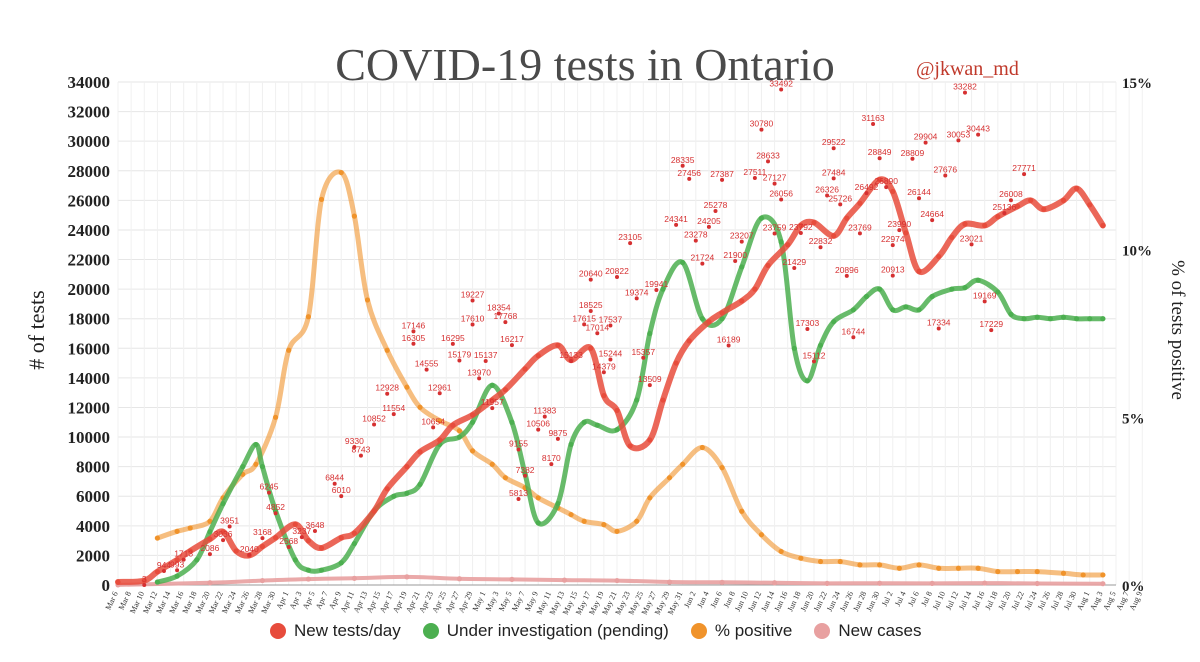  What do you see at coordinates (229, 521) in the screenshot?
I see `data-label: 3951` at bounding box center [229, 521].